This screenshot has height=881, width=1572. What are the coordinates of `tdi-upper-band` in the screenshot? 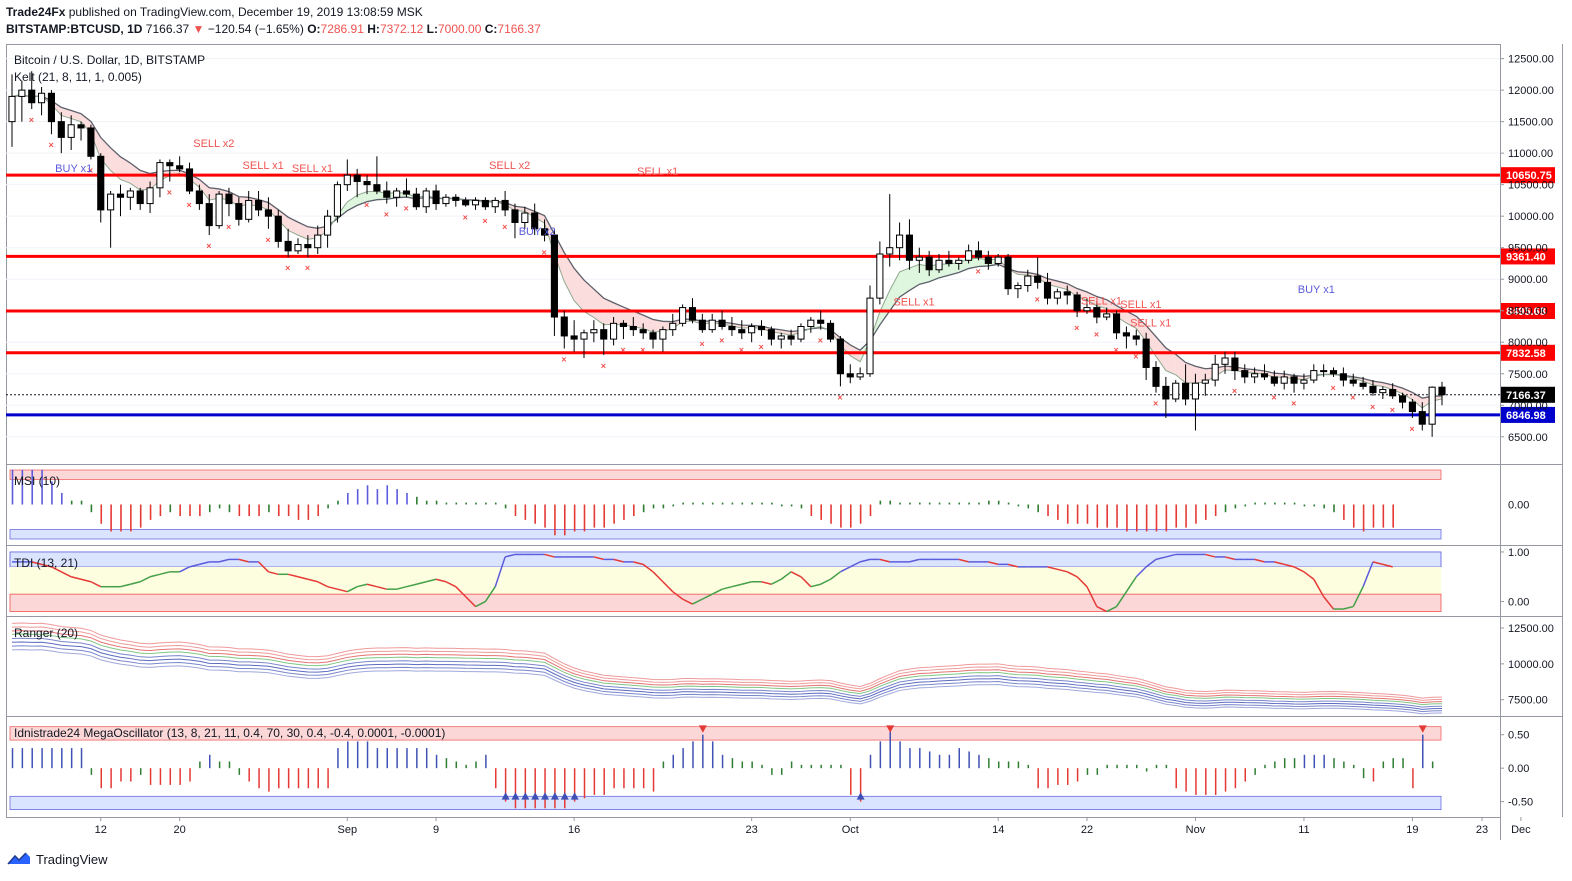 It's located at (725, 559).